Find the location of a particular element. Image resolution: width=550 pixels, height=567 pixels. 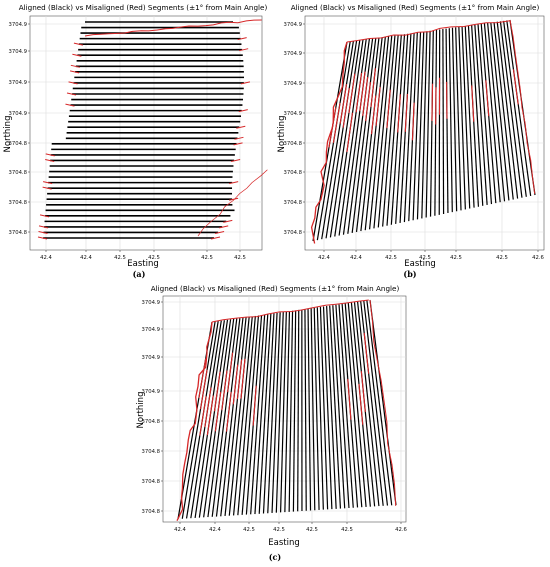

panel-label-b: (b) is located at coordinates (409, 274).